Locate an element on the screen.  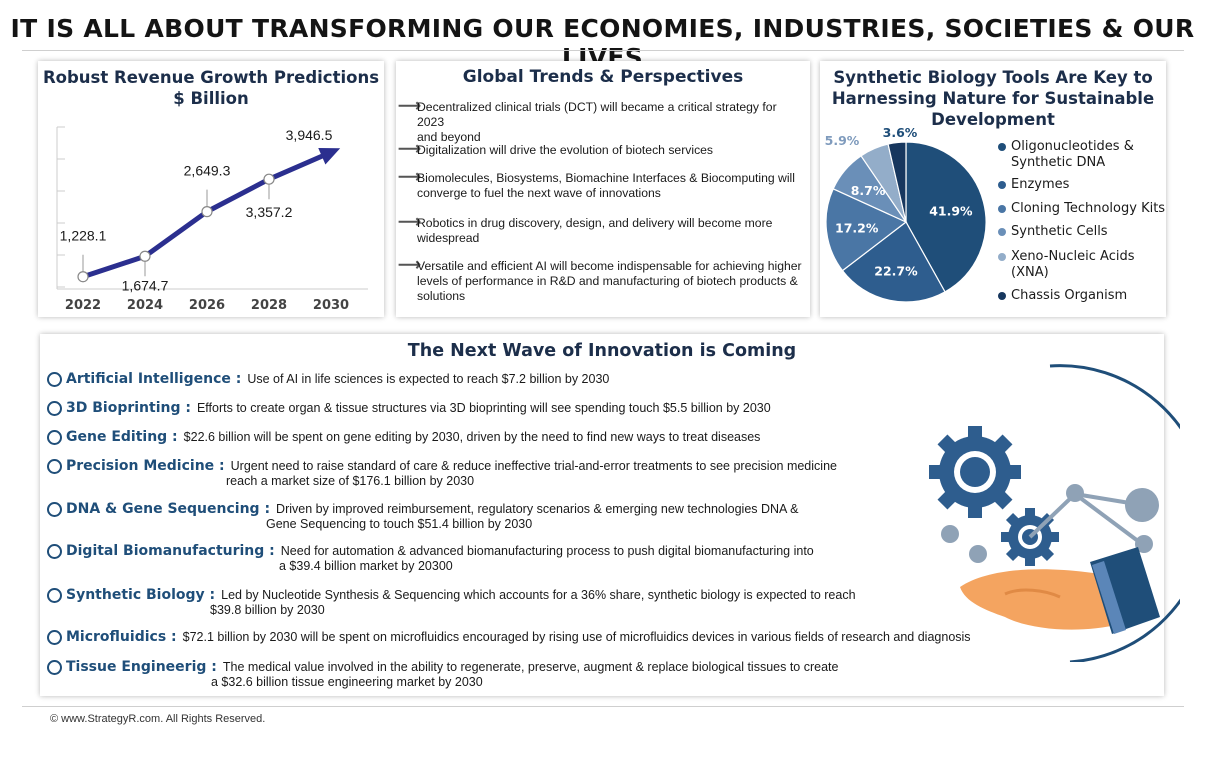
slice-label: 5.9% is located at coordinates (842, 140).